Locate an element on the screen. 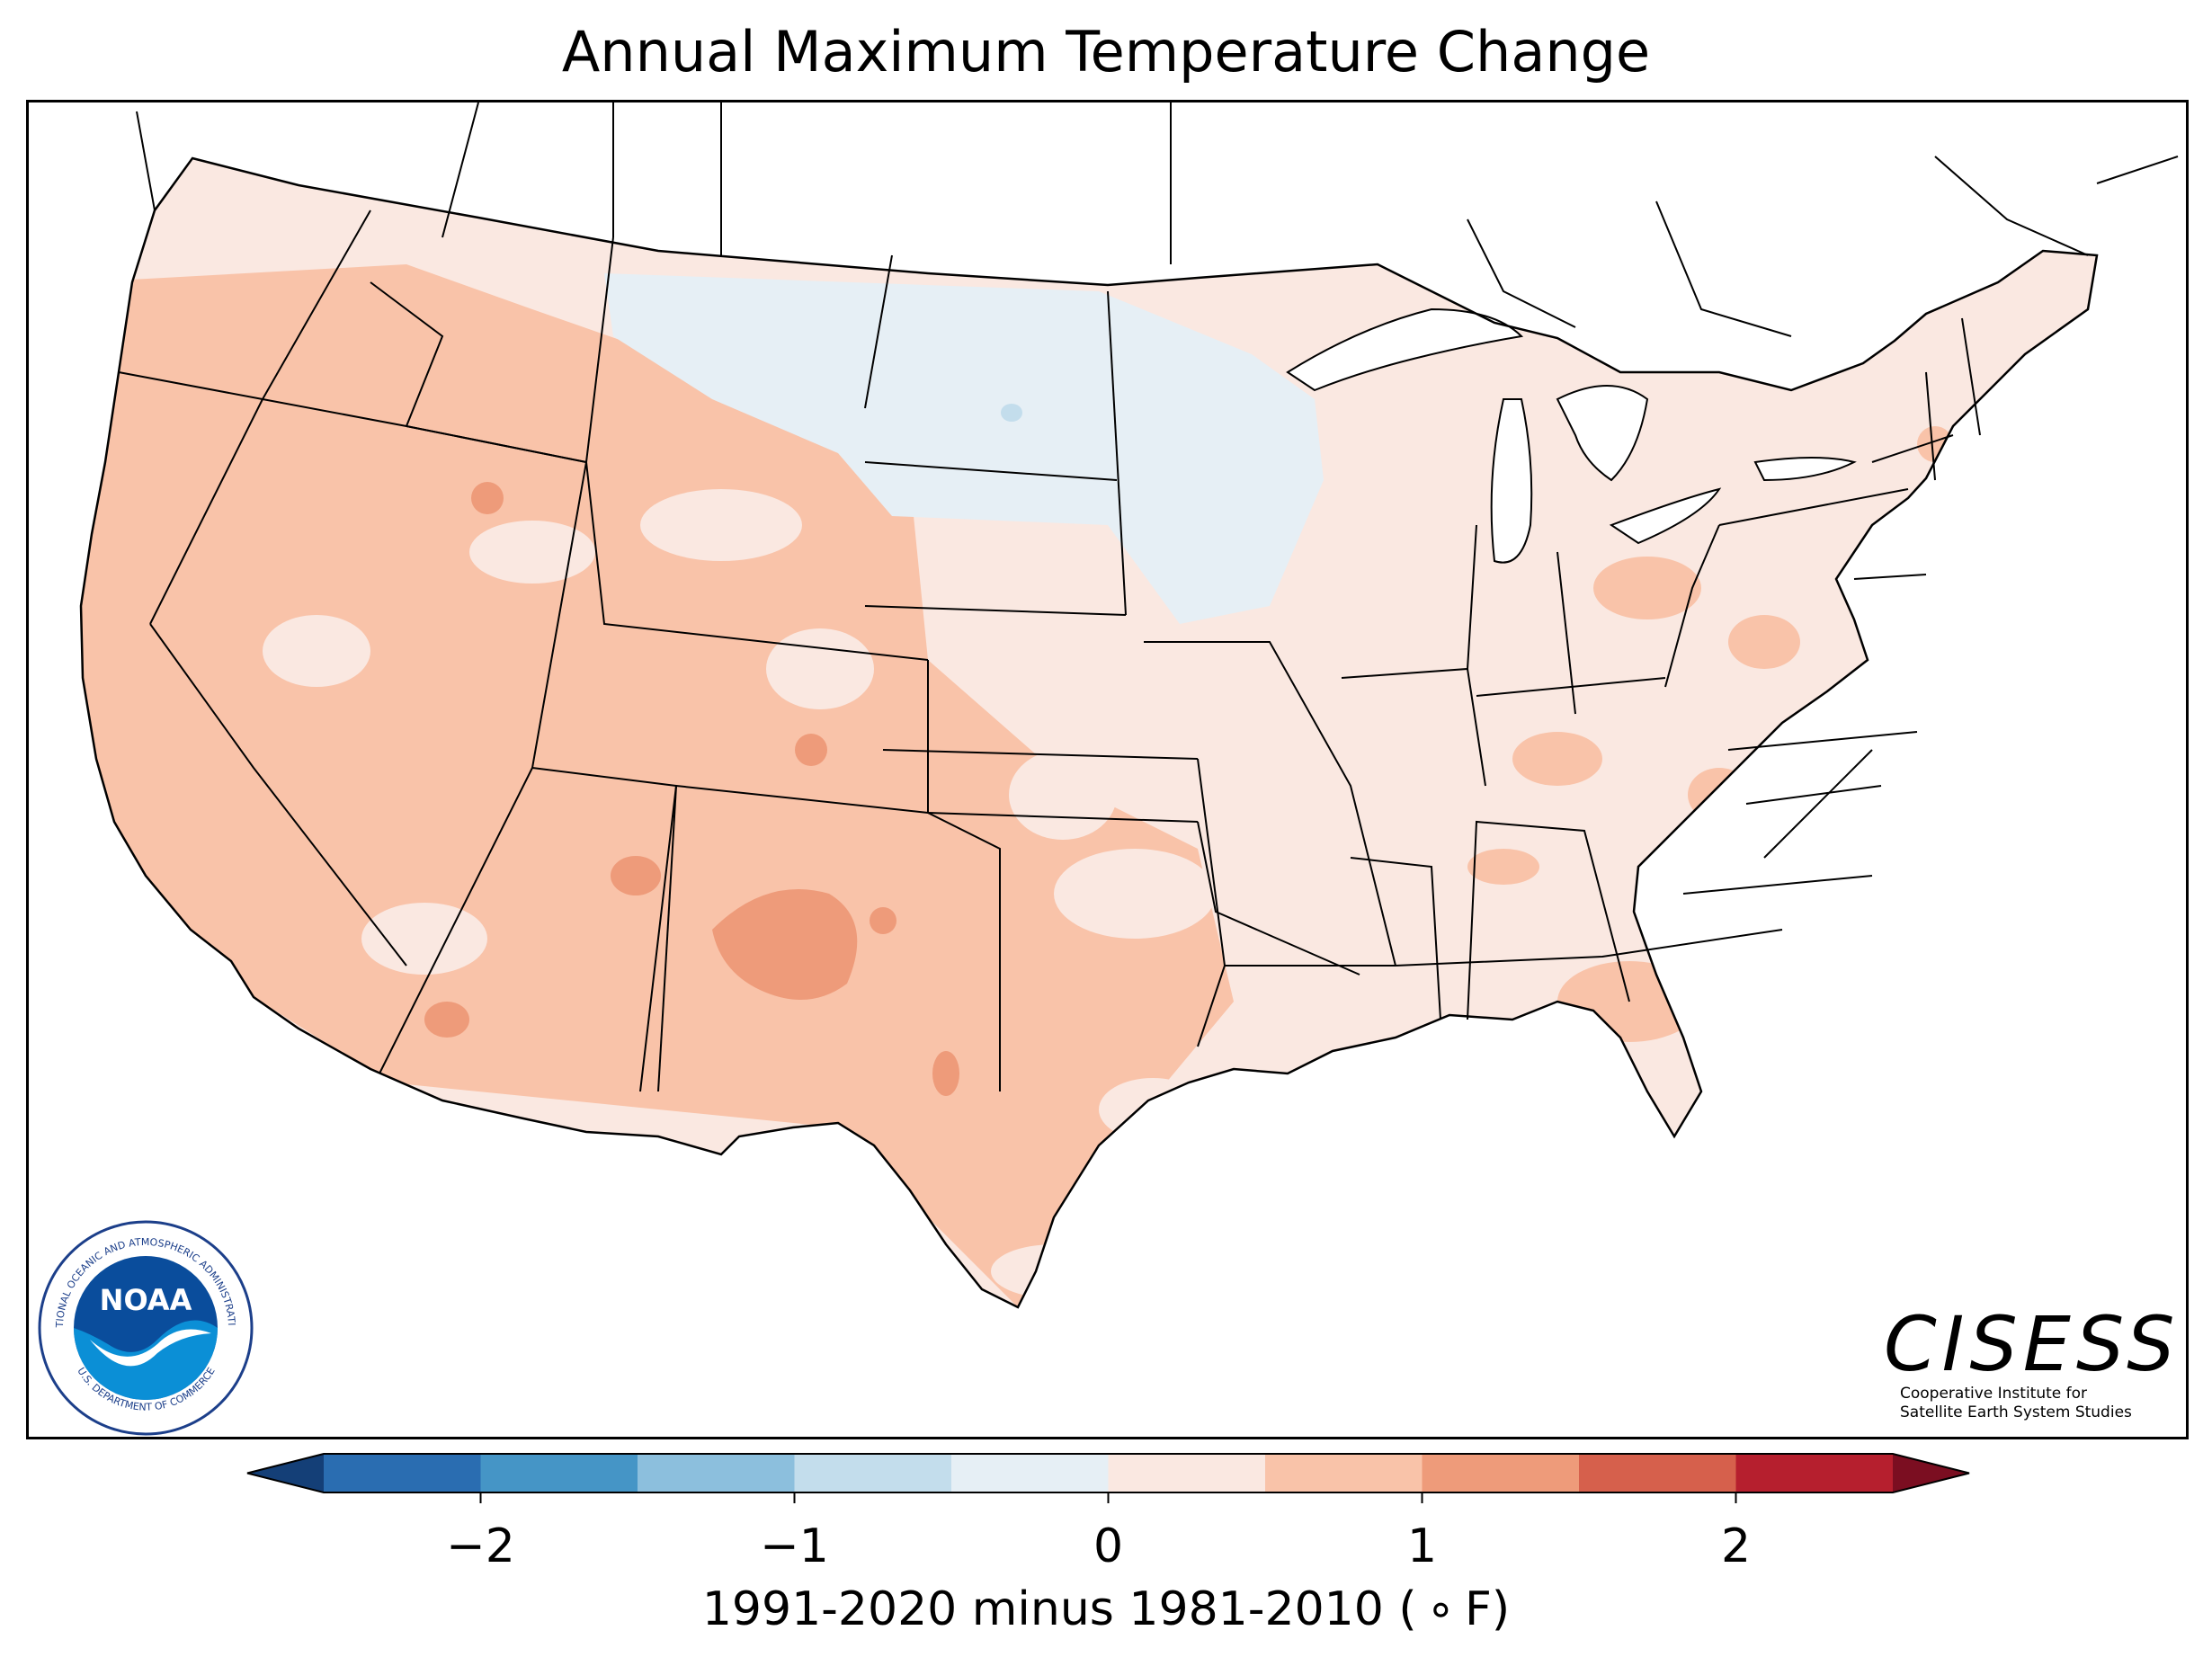  colorbar-under-arrow is located at coordinates (285, 1473).